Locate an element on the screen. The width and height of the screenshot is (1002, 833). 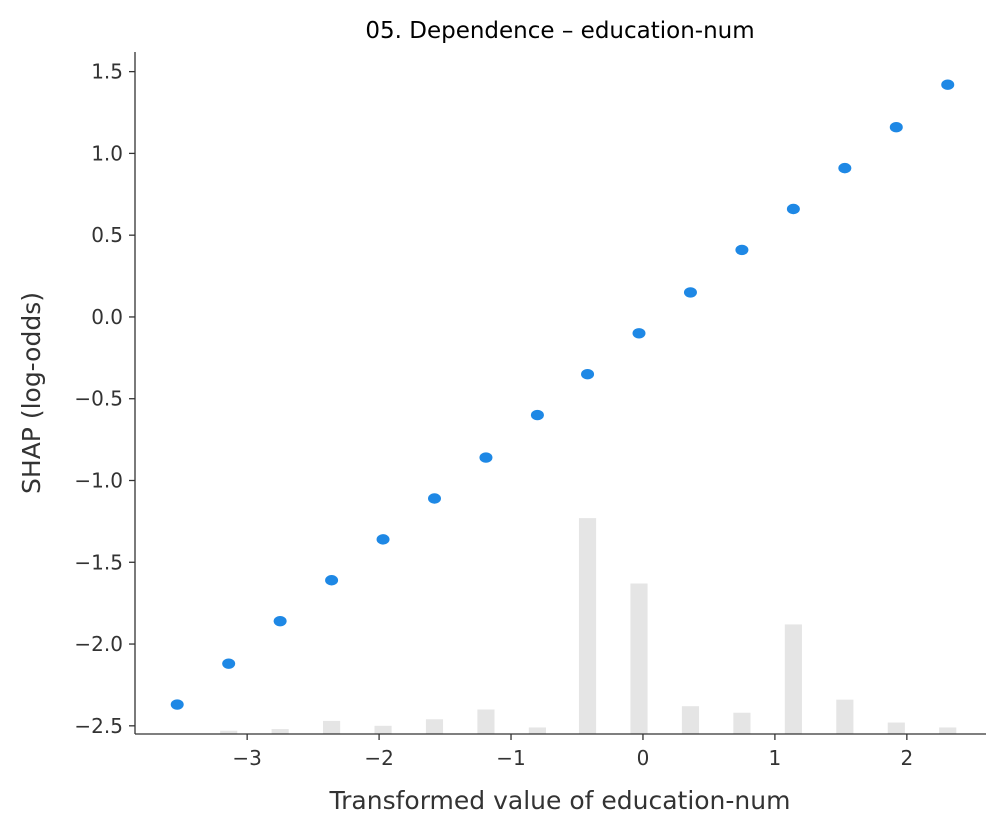
y-tick-label-1: −2.0 is located at coordinates (98, 644).